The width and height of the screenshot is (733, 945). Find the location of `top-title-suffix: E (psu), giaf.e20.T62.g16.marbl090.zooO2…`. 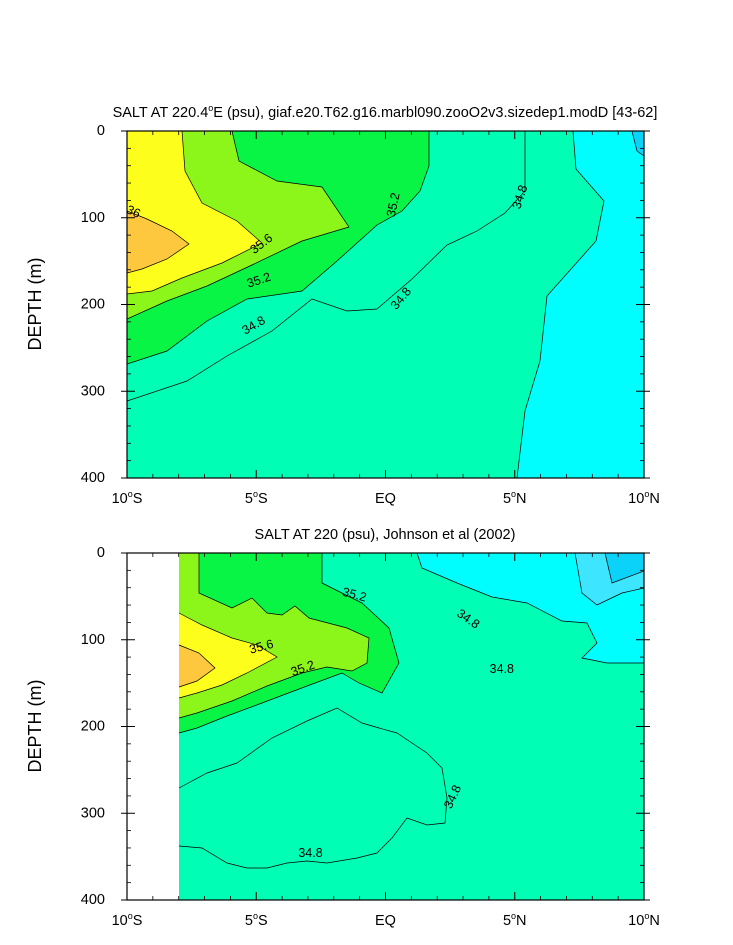

top-title-suffix: E (psu), giaf.e20.T62.g16.marbl090.zooO2… is located at coordinates (435, 113).